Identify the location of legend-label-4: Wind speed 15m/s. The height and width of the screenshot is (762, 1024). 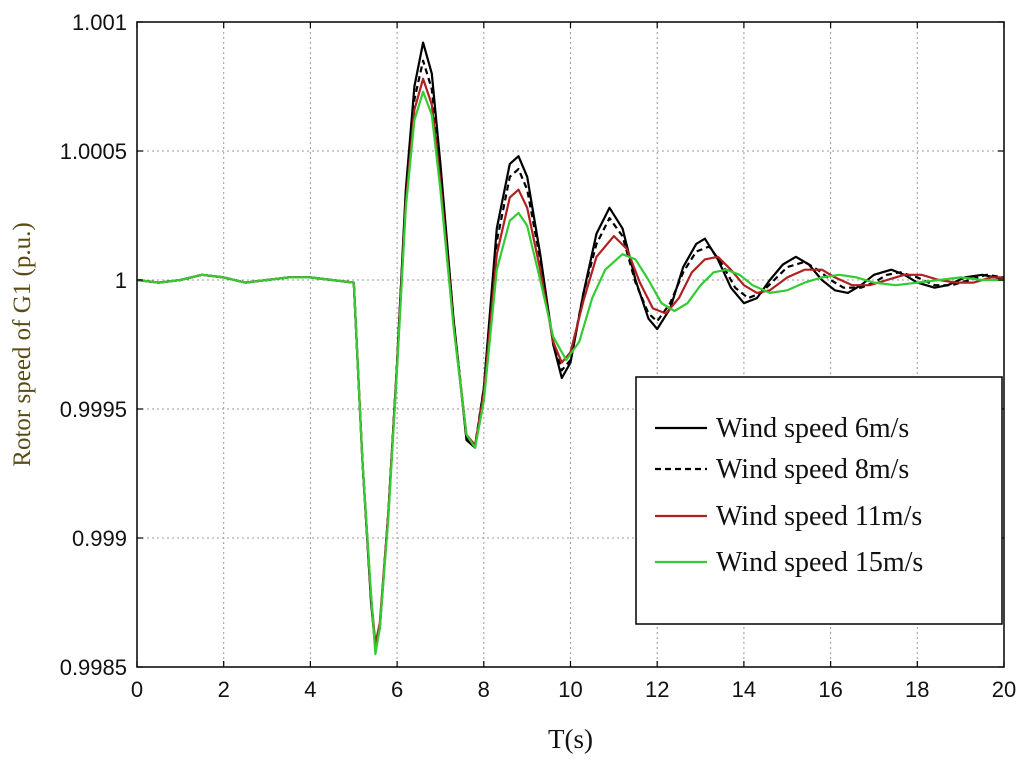
(819, 562).